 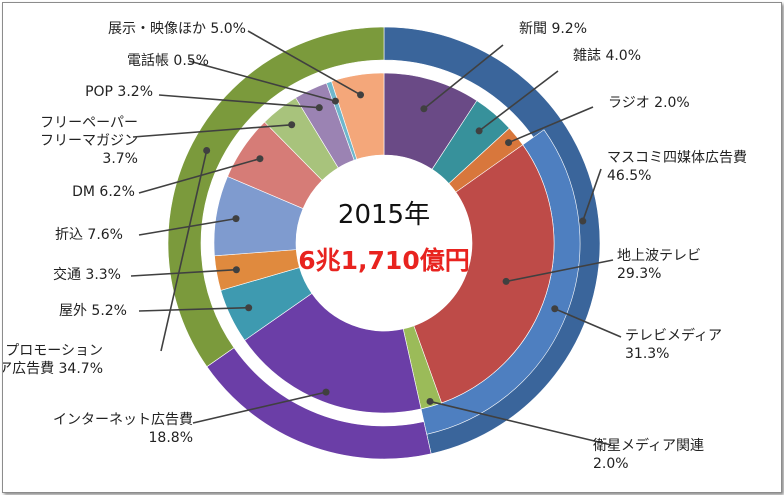 I want to click on leader-line-マスコミ四媒体広告費, so click(x=592, y=195).